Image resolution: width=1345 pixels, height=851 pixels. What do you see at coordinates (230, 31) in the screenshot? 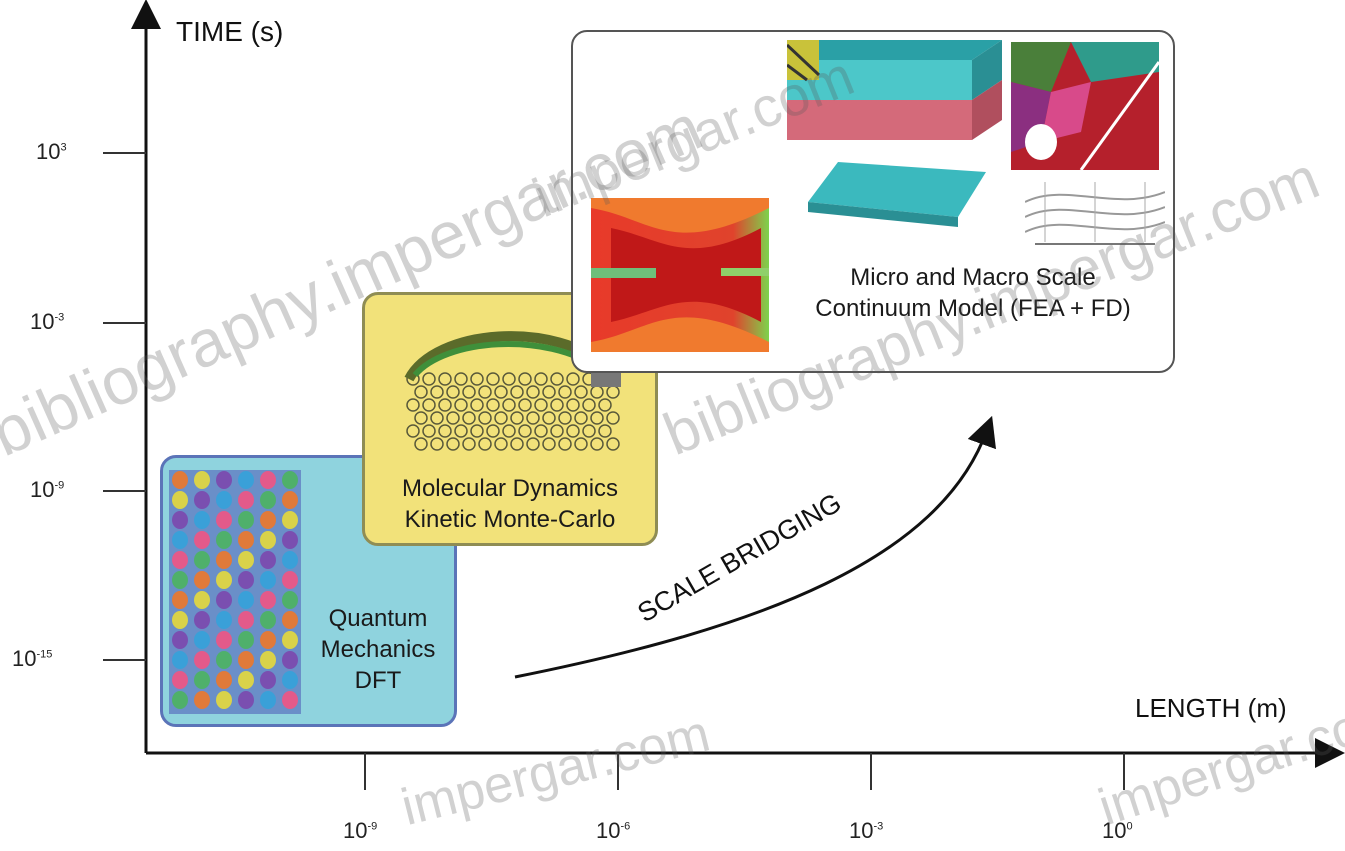
I see `y-axis-title: TIME (s)` at bounding box center [230, 31].